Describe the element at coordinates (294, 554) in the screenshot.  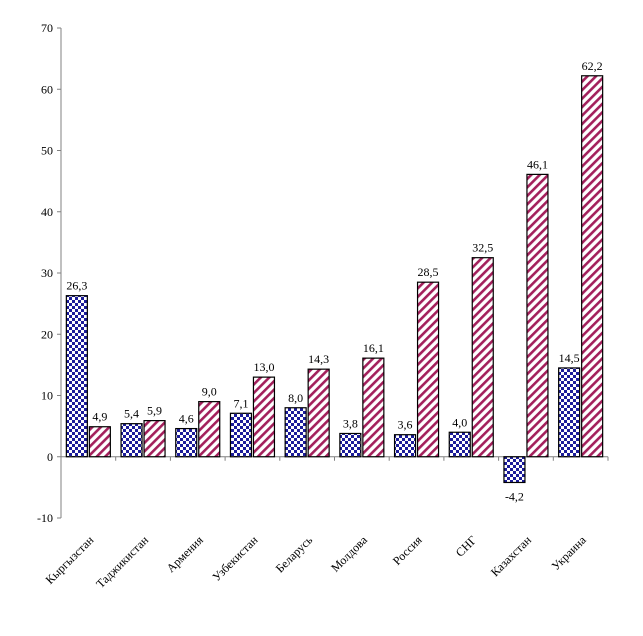
I see `x-tick-label: Беларусь` at that location.